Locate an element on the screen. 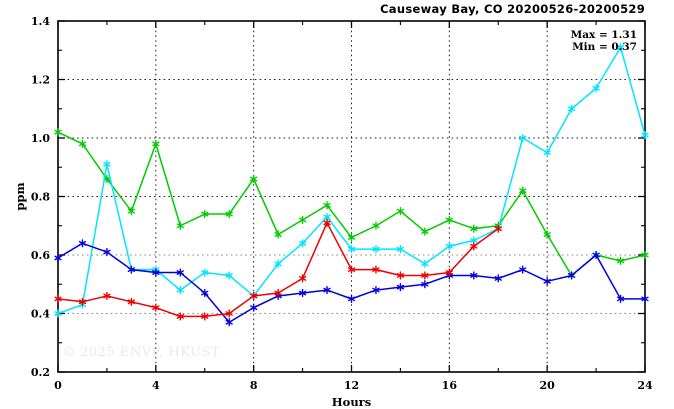  stats-annotation: Max = 1.31 Min = 0.37 is located at coordinates (604, 41).